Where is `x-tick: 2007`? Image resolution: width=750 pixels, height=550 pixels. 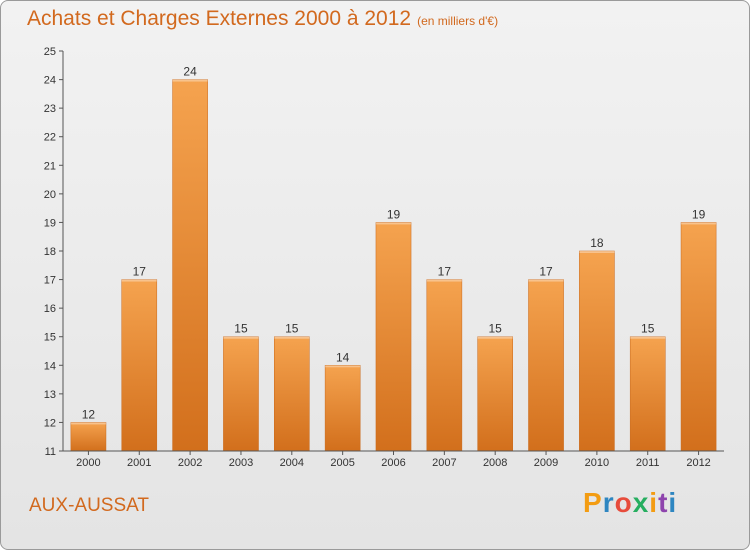 x-tick: 2007 is located at coordinates (444, 460).